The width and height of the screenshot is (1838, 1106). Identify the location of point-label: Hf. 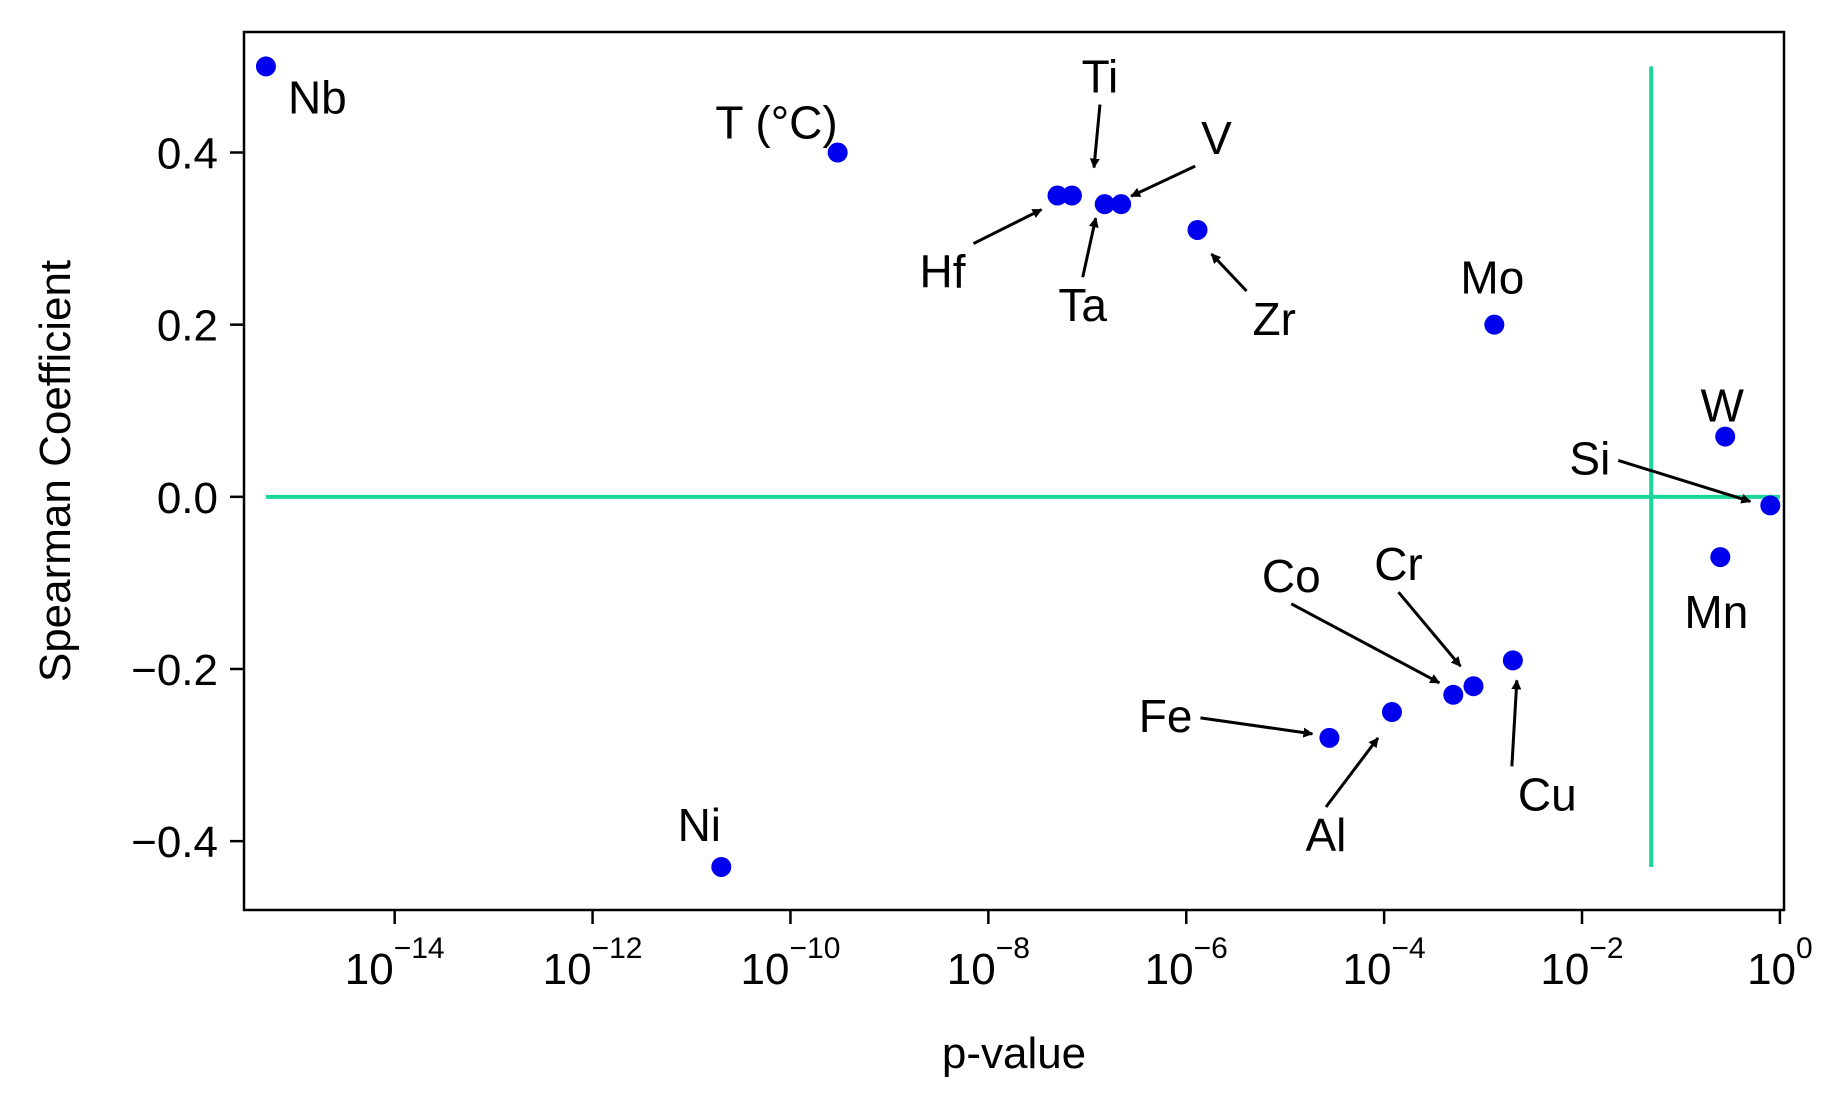
(943, 272).